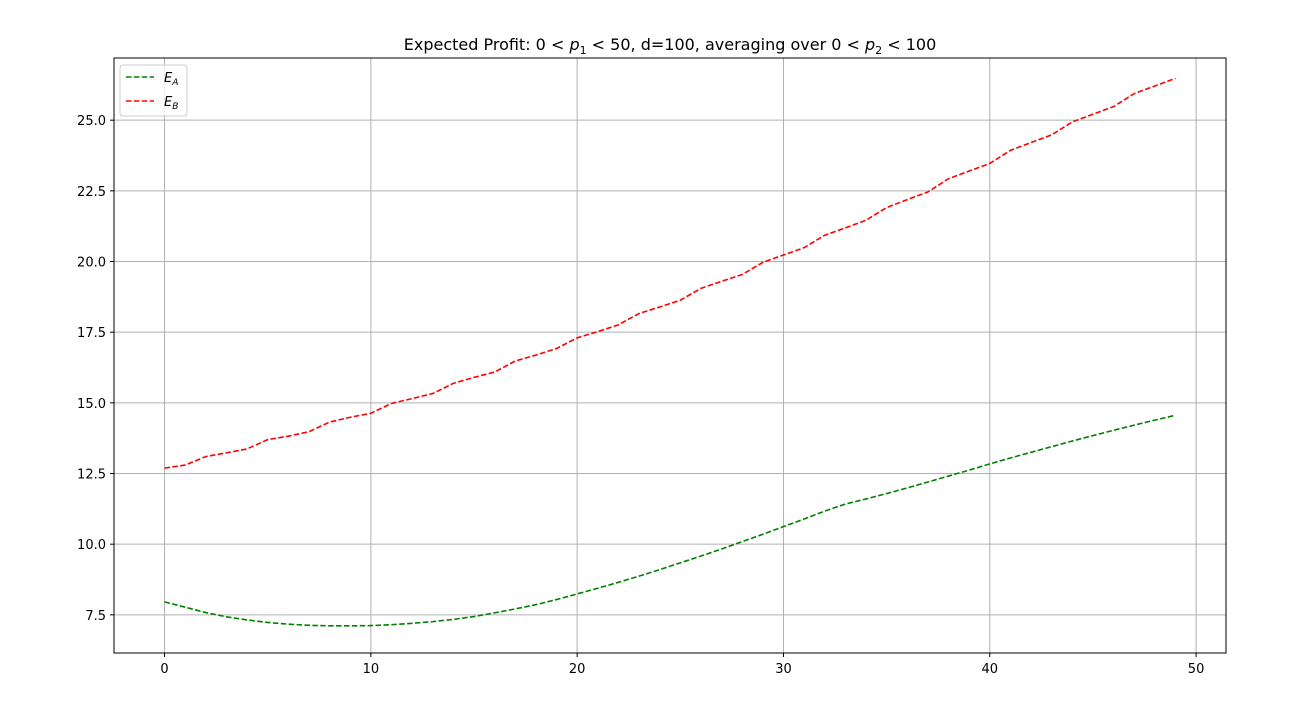 The image size is (1301, 710). What do you see at coordinates (909, 44) in the screenshot?
I see `title-part-3: < 100` at bounding box center [909, 44].